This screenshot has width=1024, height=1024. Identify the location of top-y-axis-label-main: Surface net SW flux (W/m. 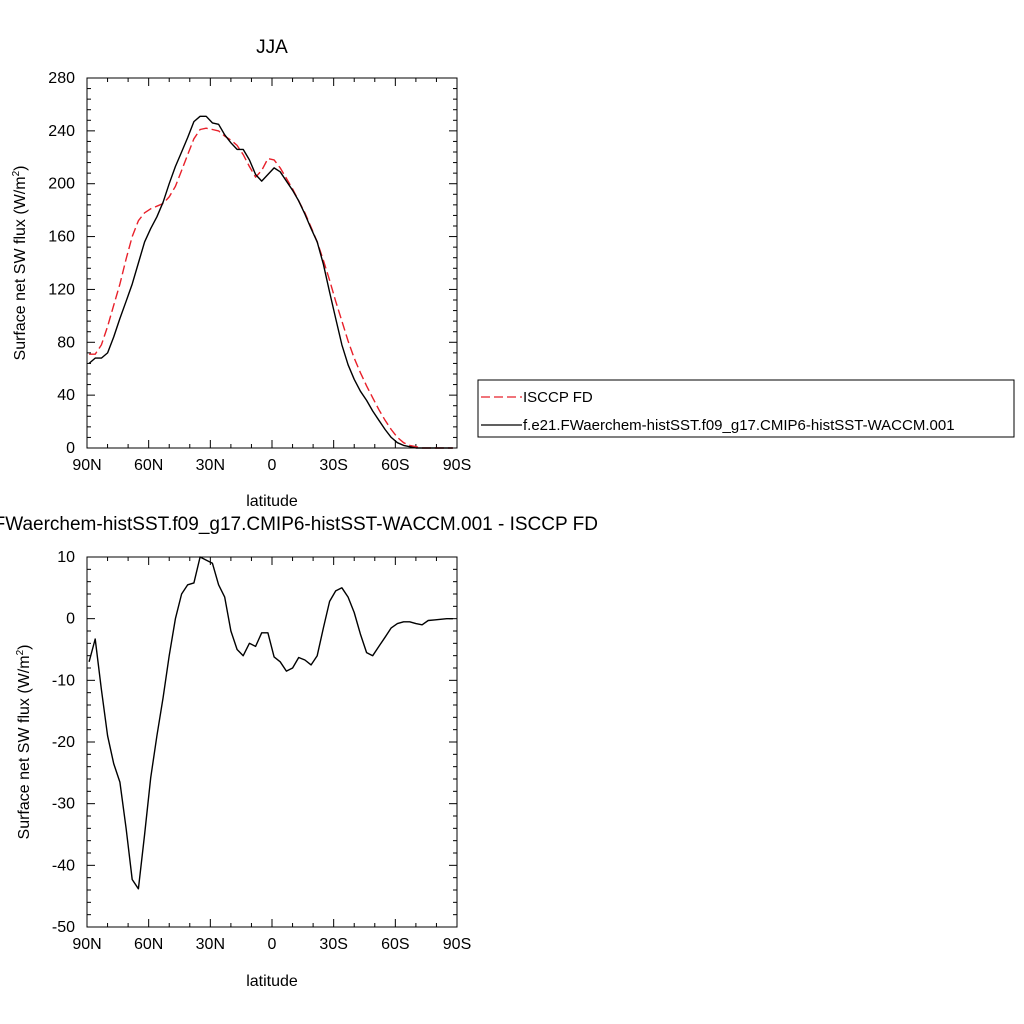
(20, 268).